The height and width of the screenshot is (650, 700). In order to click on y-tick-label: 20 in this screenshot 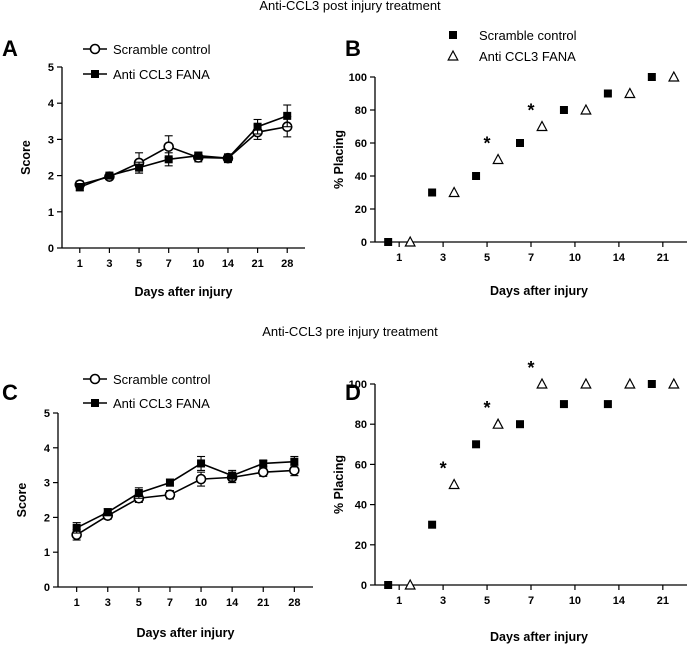, I will do `click(361, 546)`.